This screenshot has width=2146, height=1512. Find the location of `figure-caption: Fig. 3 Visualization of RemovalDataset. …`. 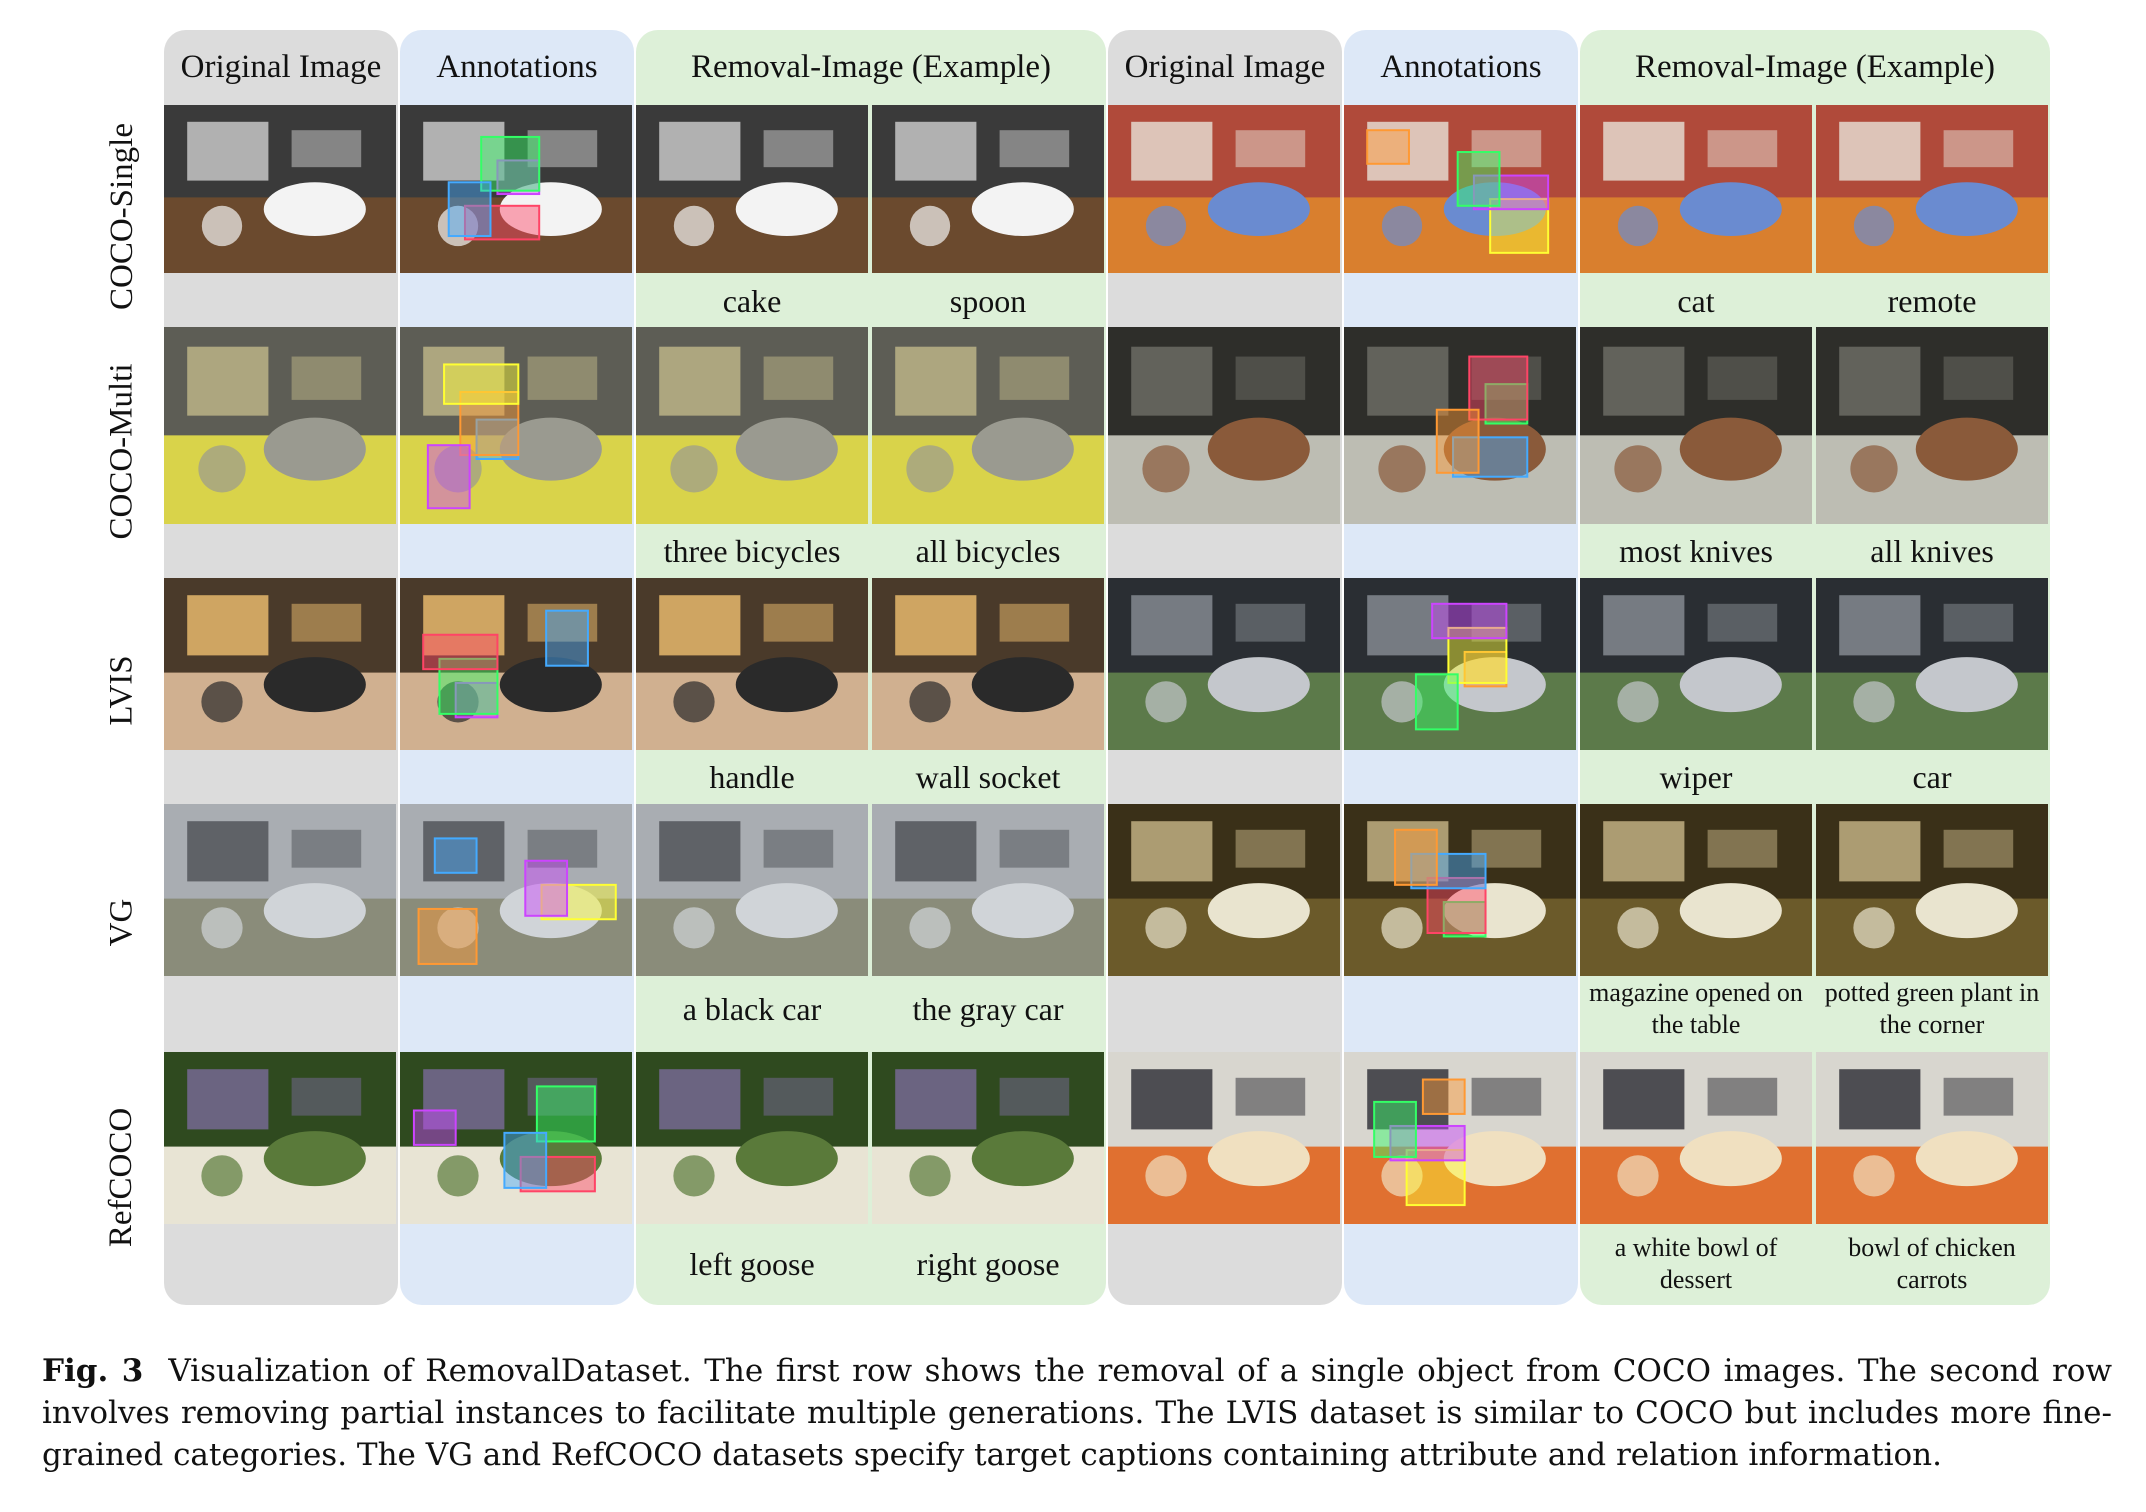

figure-caption: Fig. 3 Visualization of RemovalDataset. … is located at coordinates (1077, 1413).